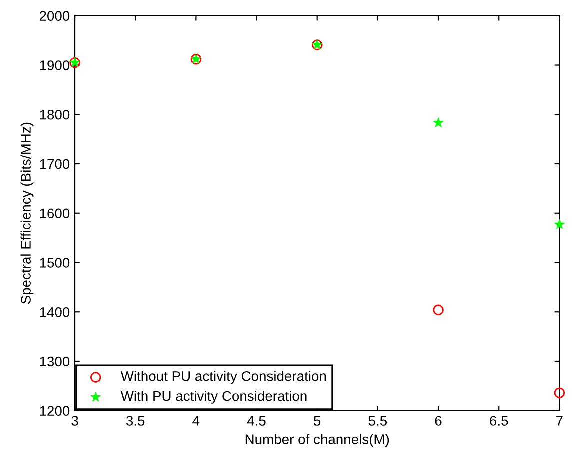 The width and height of the screenshot is (577, 454). What do you see at coordinates (318, 441) in the screenshot?
I see `x-axis-title: Number of channels(M)` at bounding box center [318, 441].